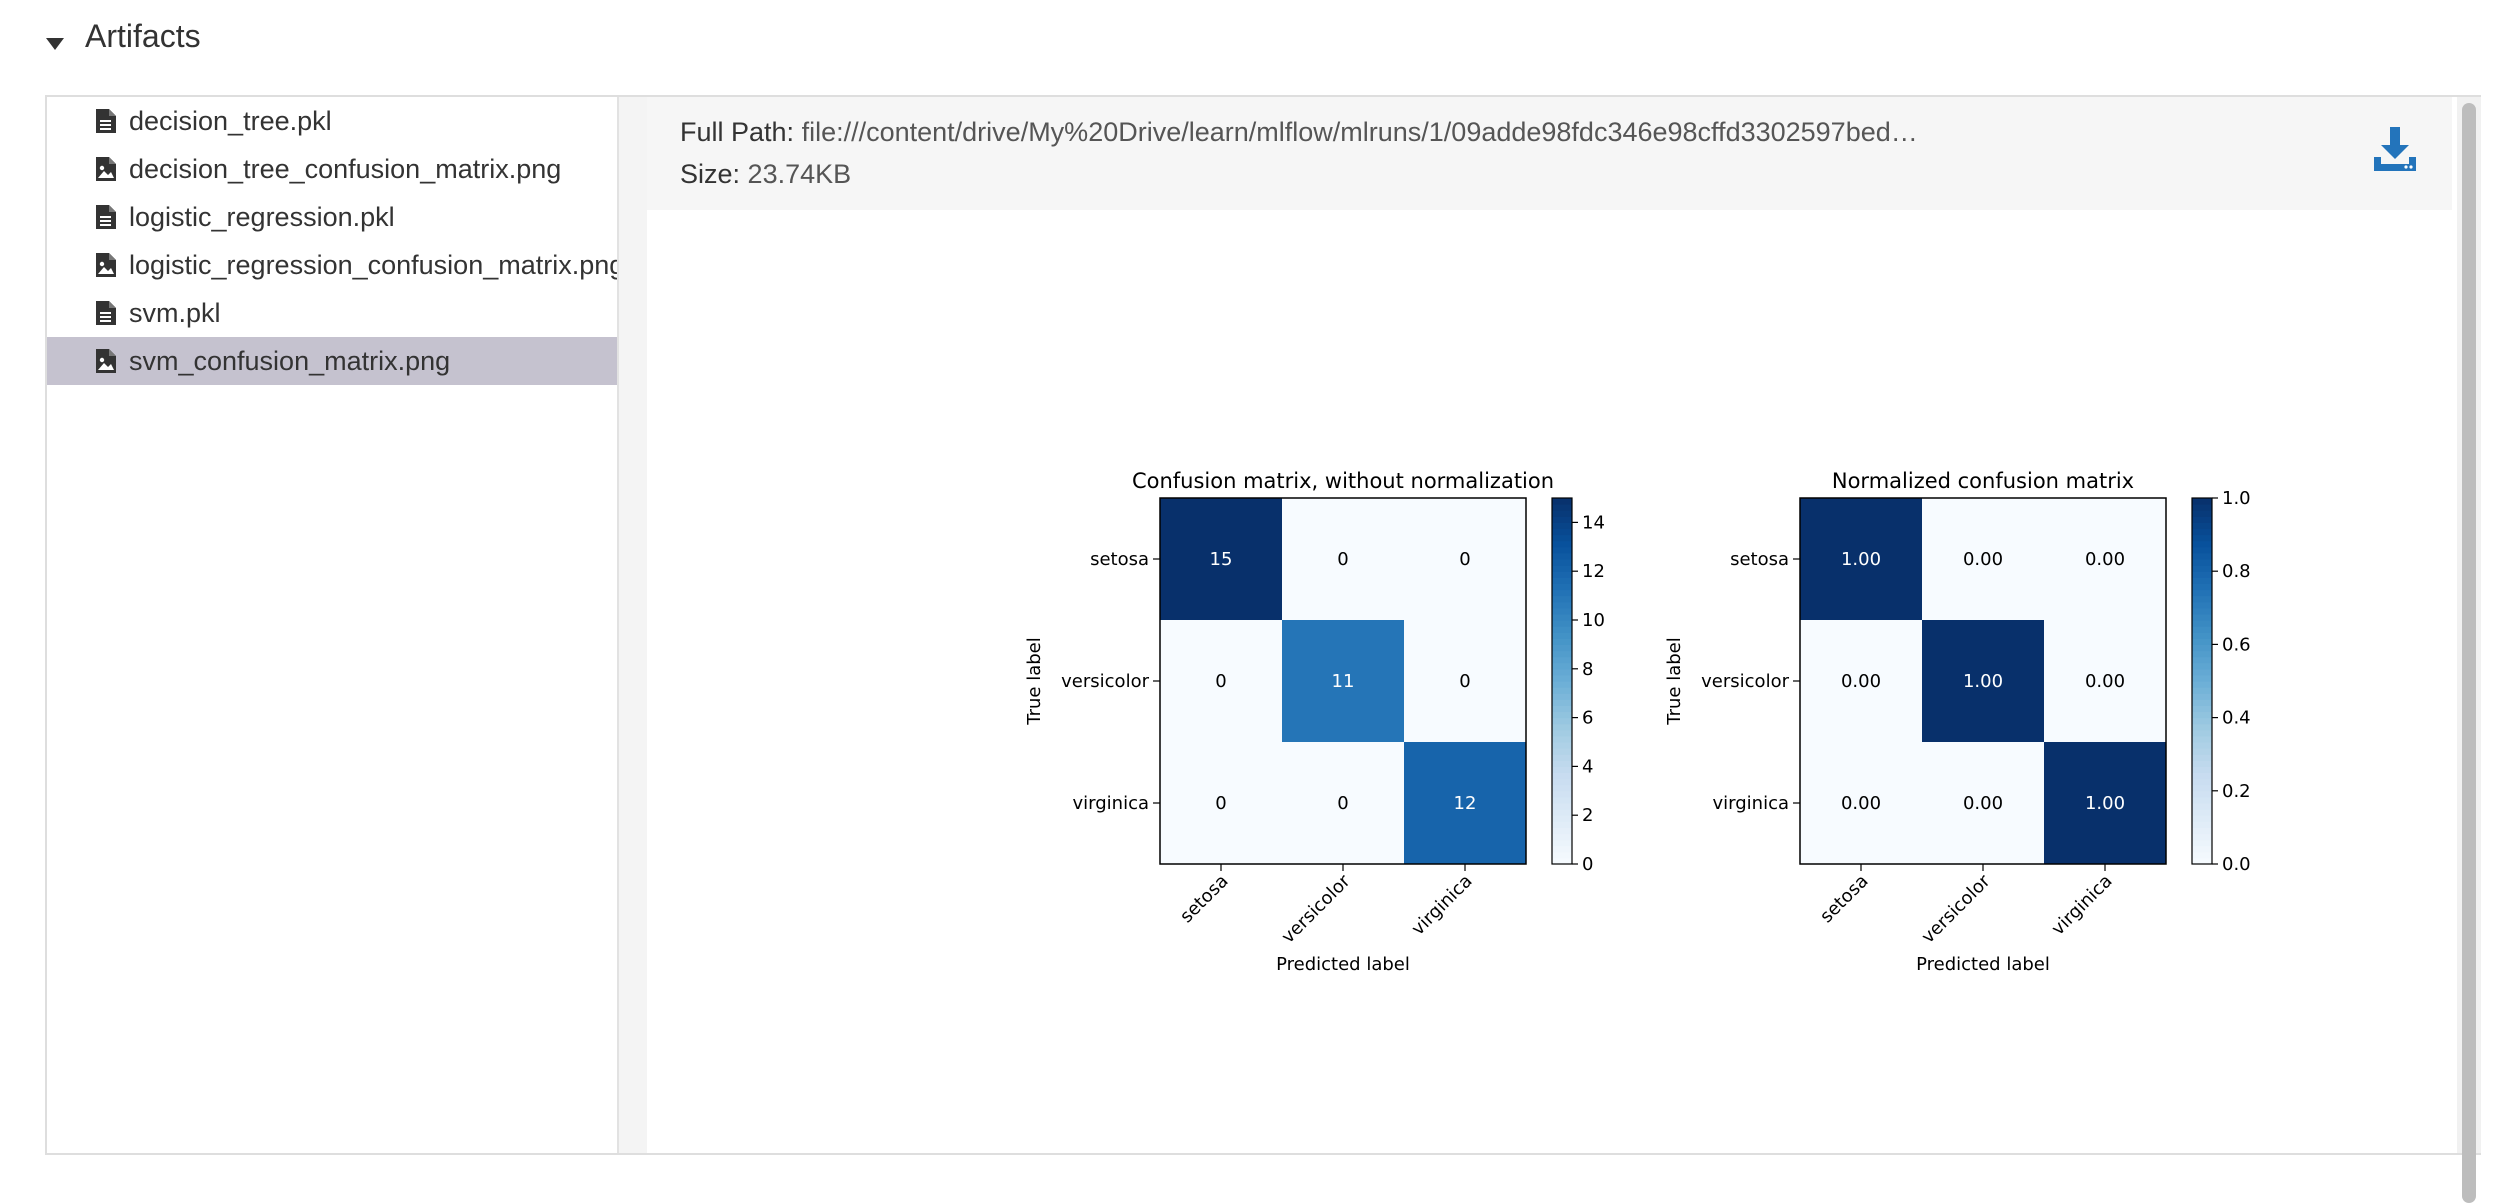  Describe the element at coordinates (2236, 791) in the screenshot. I see `colorbar-tick-label: 0.2` at that location.